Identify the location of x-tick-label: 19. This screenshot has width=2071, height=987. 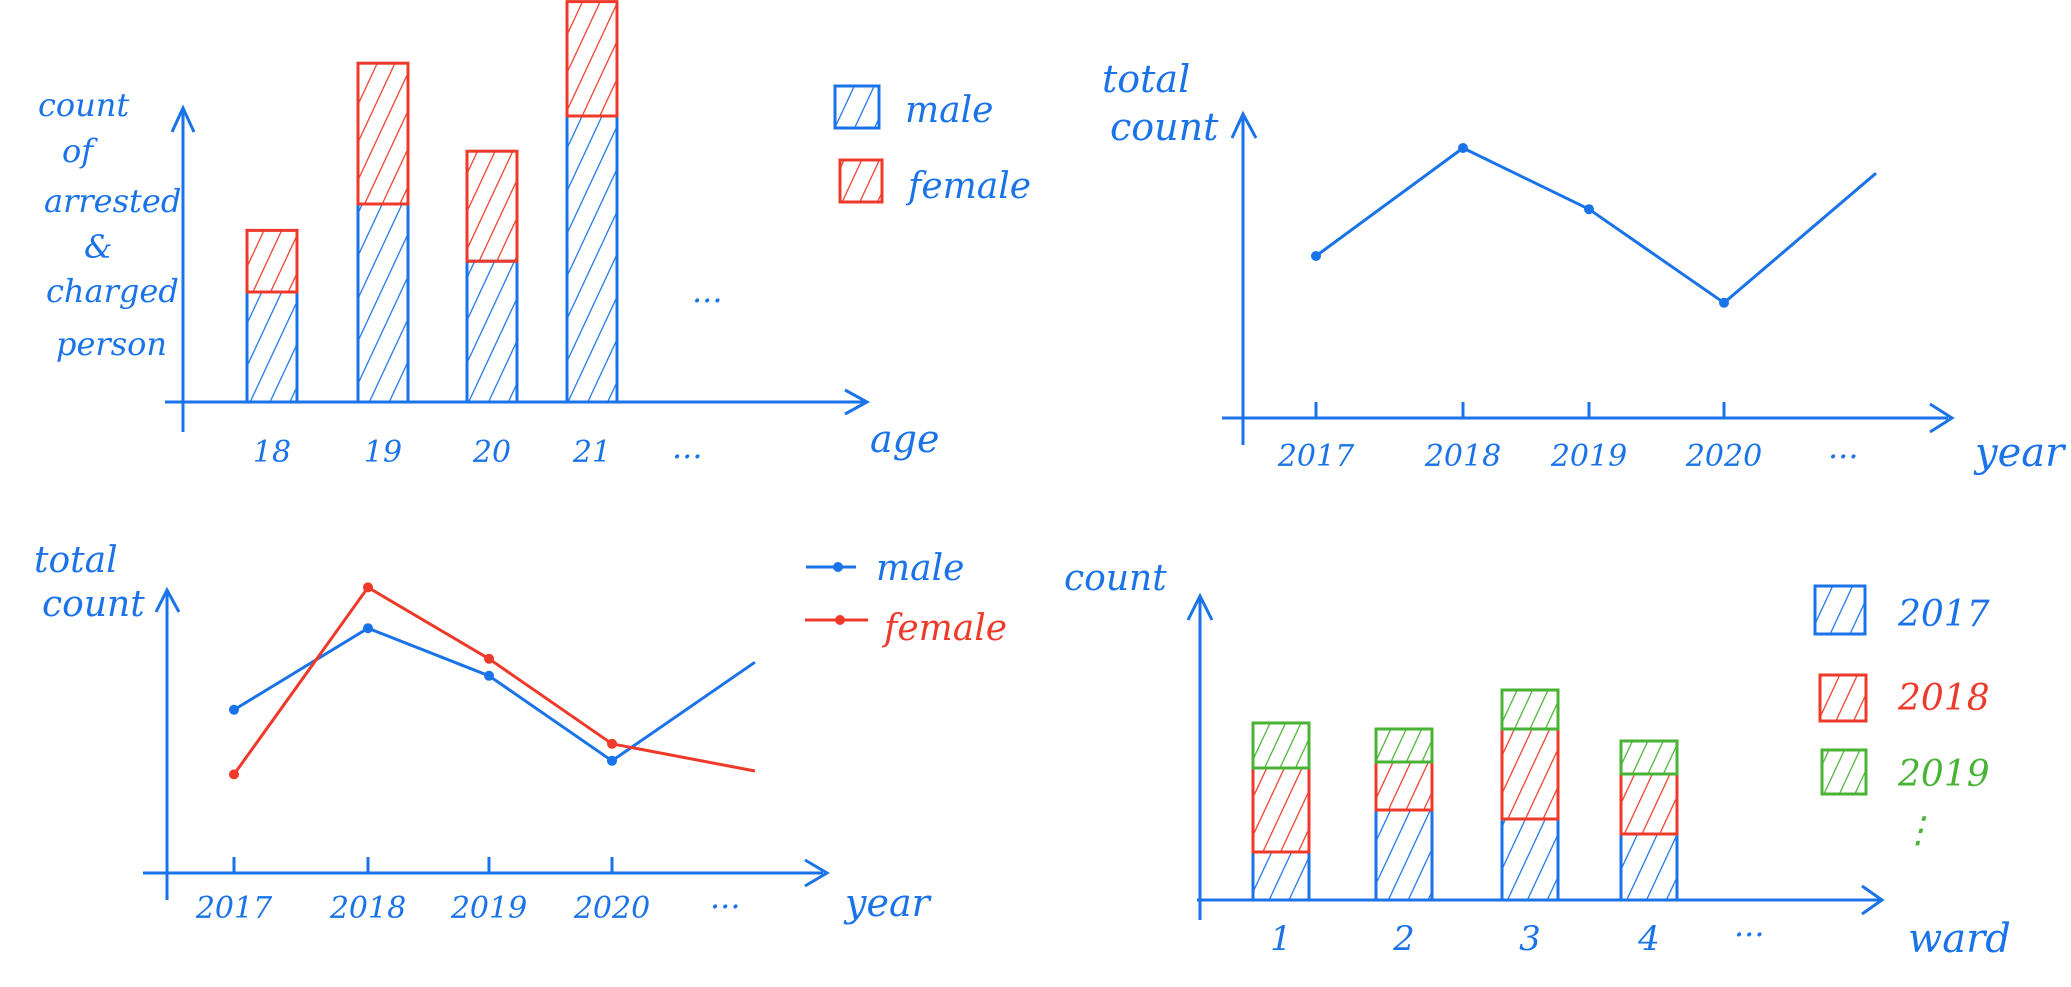
(383, 452).